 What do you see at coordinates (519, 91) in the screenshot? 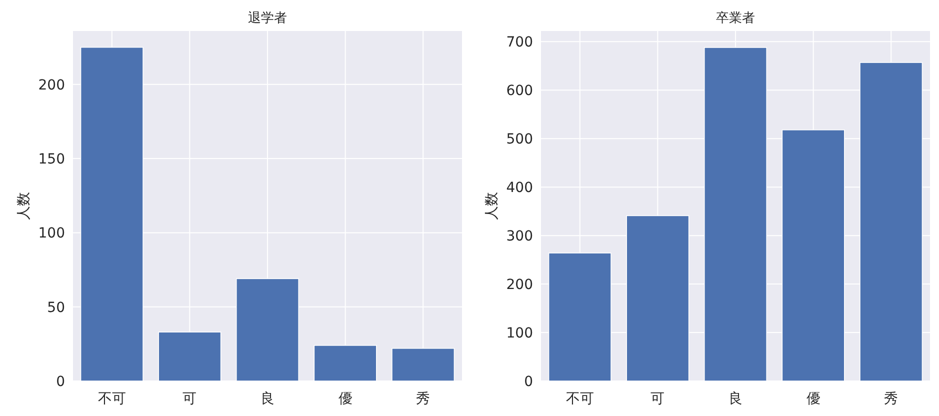
I see `y-tick-label: 600` at bounding box center [519, 91].